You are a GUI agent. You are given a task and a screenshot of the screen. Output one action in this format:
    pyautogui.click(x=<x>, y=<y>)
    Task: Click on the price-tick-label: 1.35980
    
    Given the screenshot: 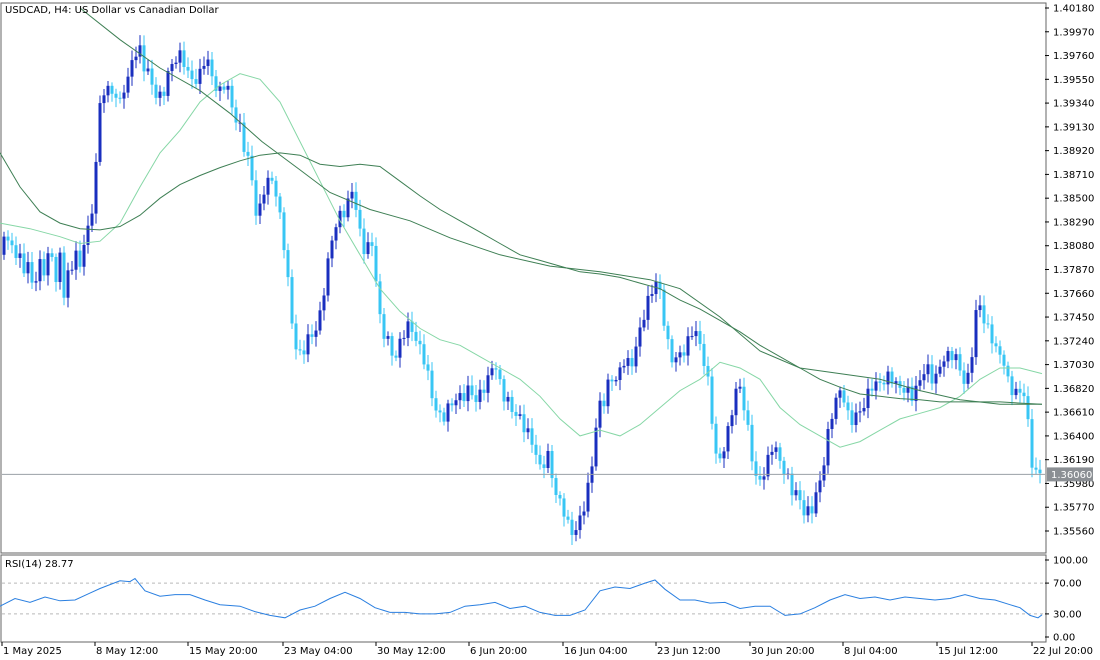 What is the action you would take?
    pyautogui.click(x=1073, y=484)
    